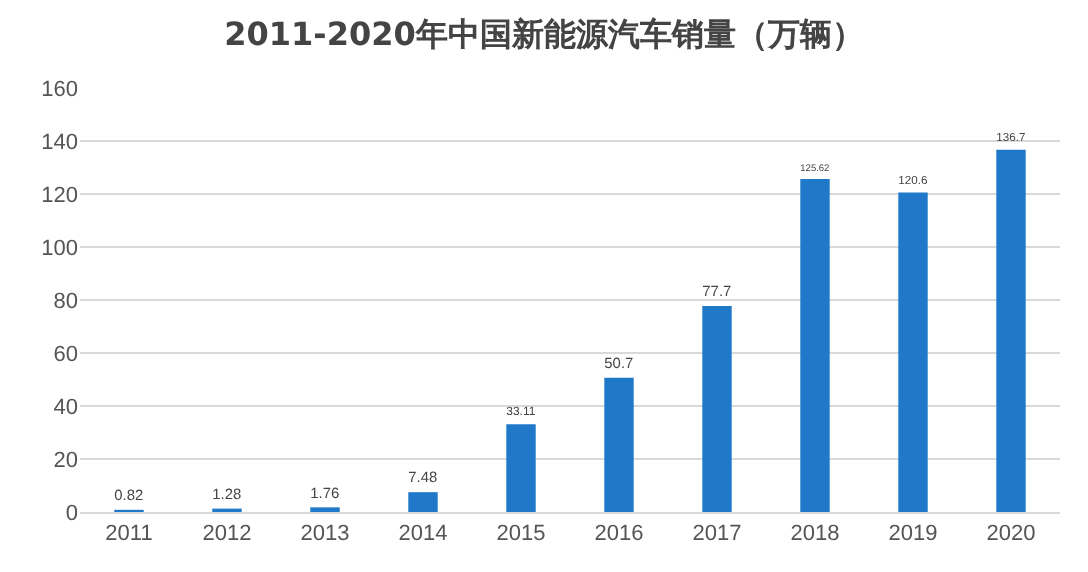 The width and height of the screenshot is (1088, 572). Describe the element at coordinates (227, 534) in the screenshot. I see `x-tick-label: 2012` at that location.